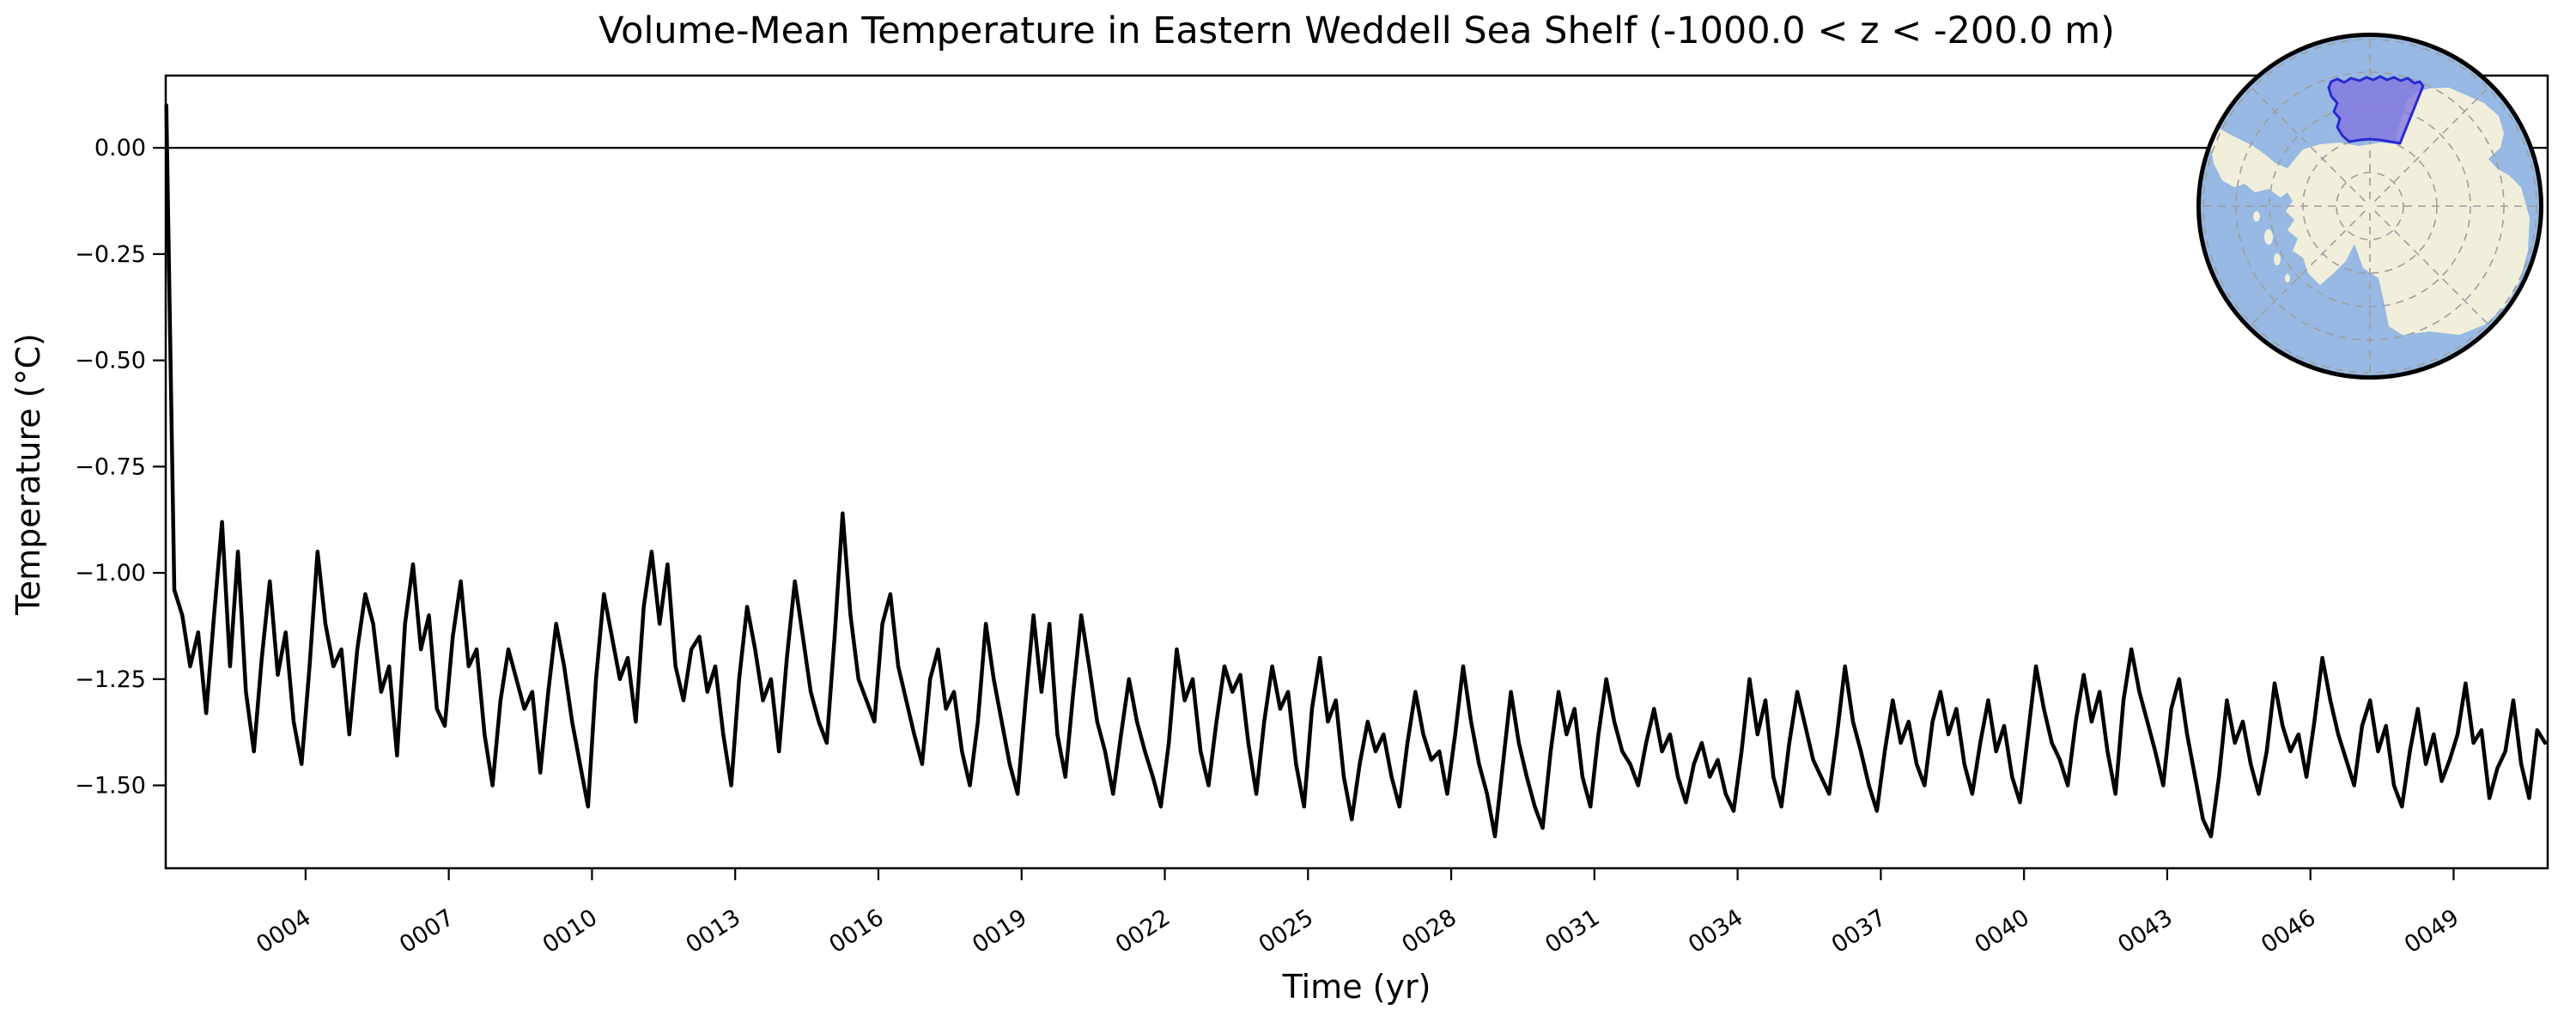 This screenshot has width=2576, height=1034. I want to click on x-tick-label: 0049, so click(2432, 931).